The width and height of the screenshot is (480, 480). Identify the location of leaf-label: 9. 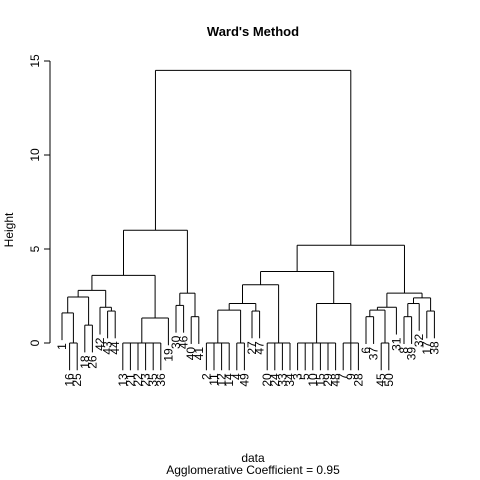
(351, 376).